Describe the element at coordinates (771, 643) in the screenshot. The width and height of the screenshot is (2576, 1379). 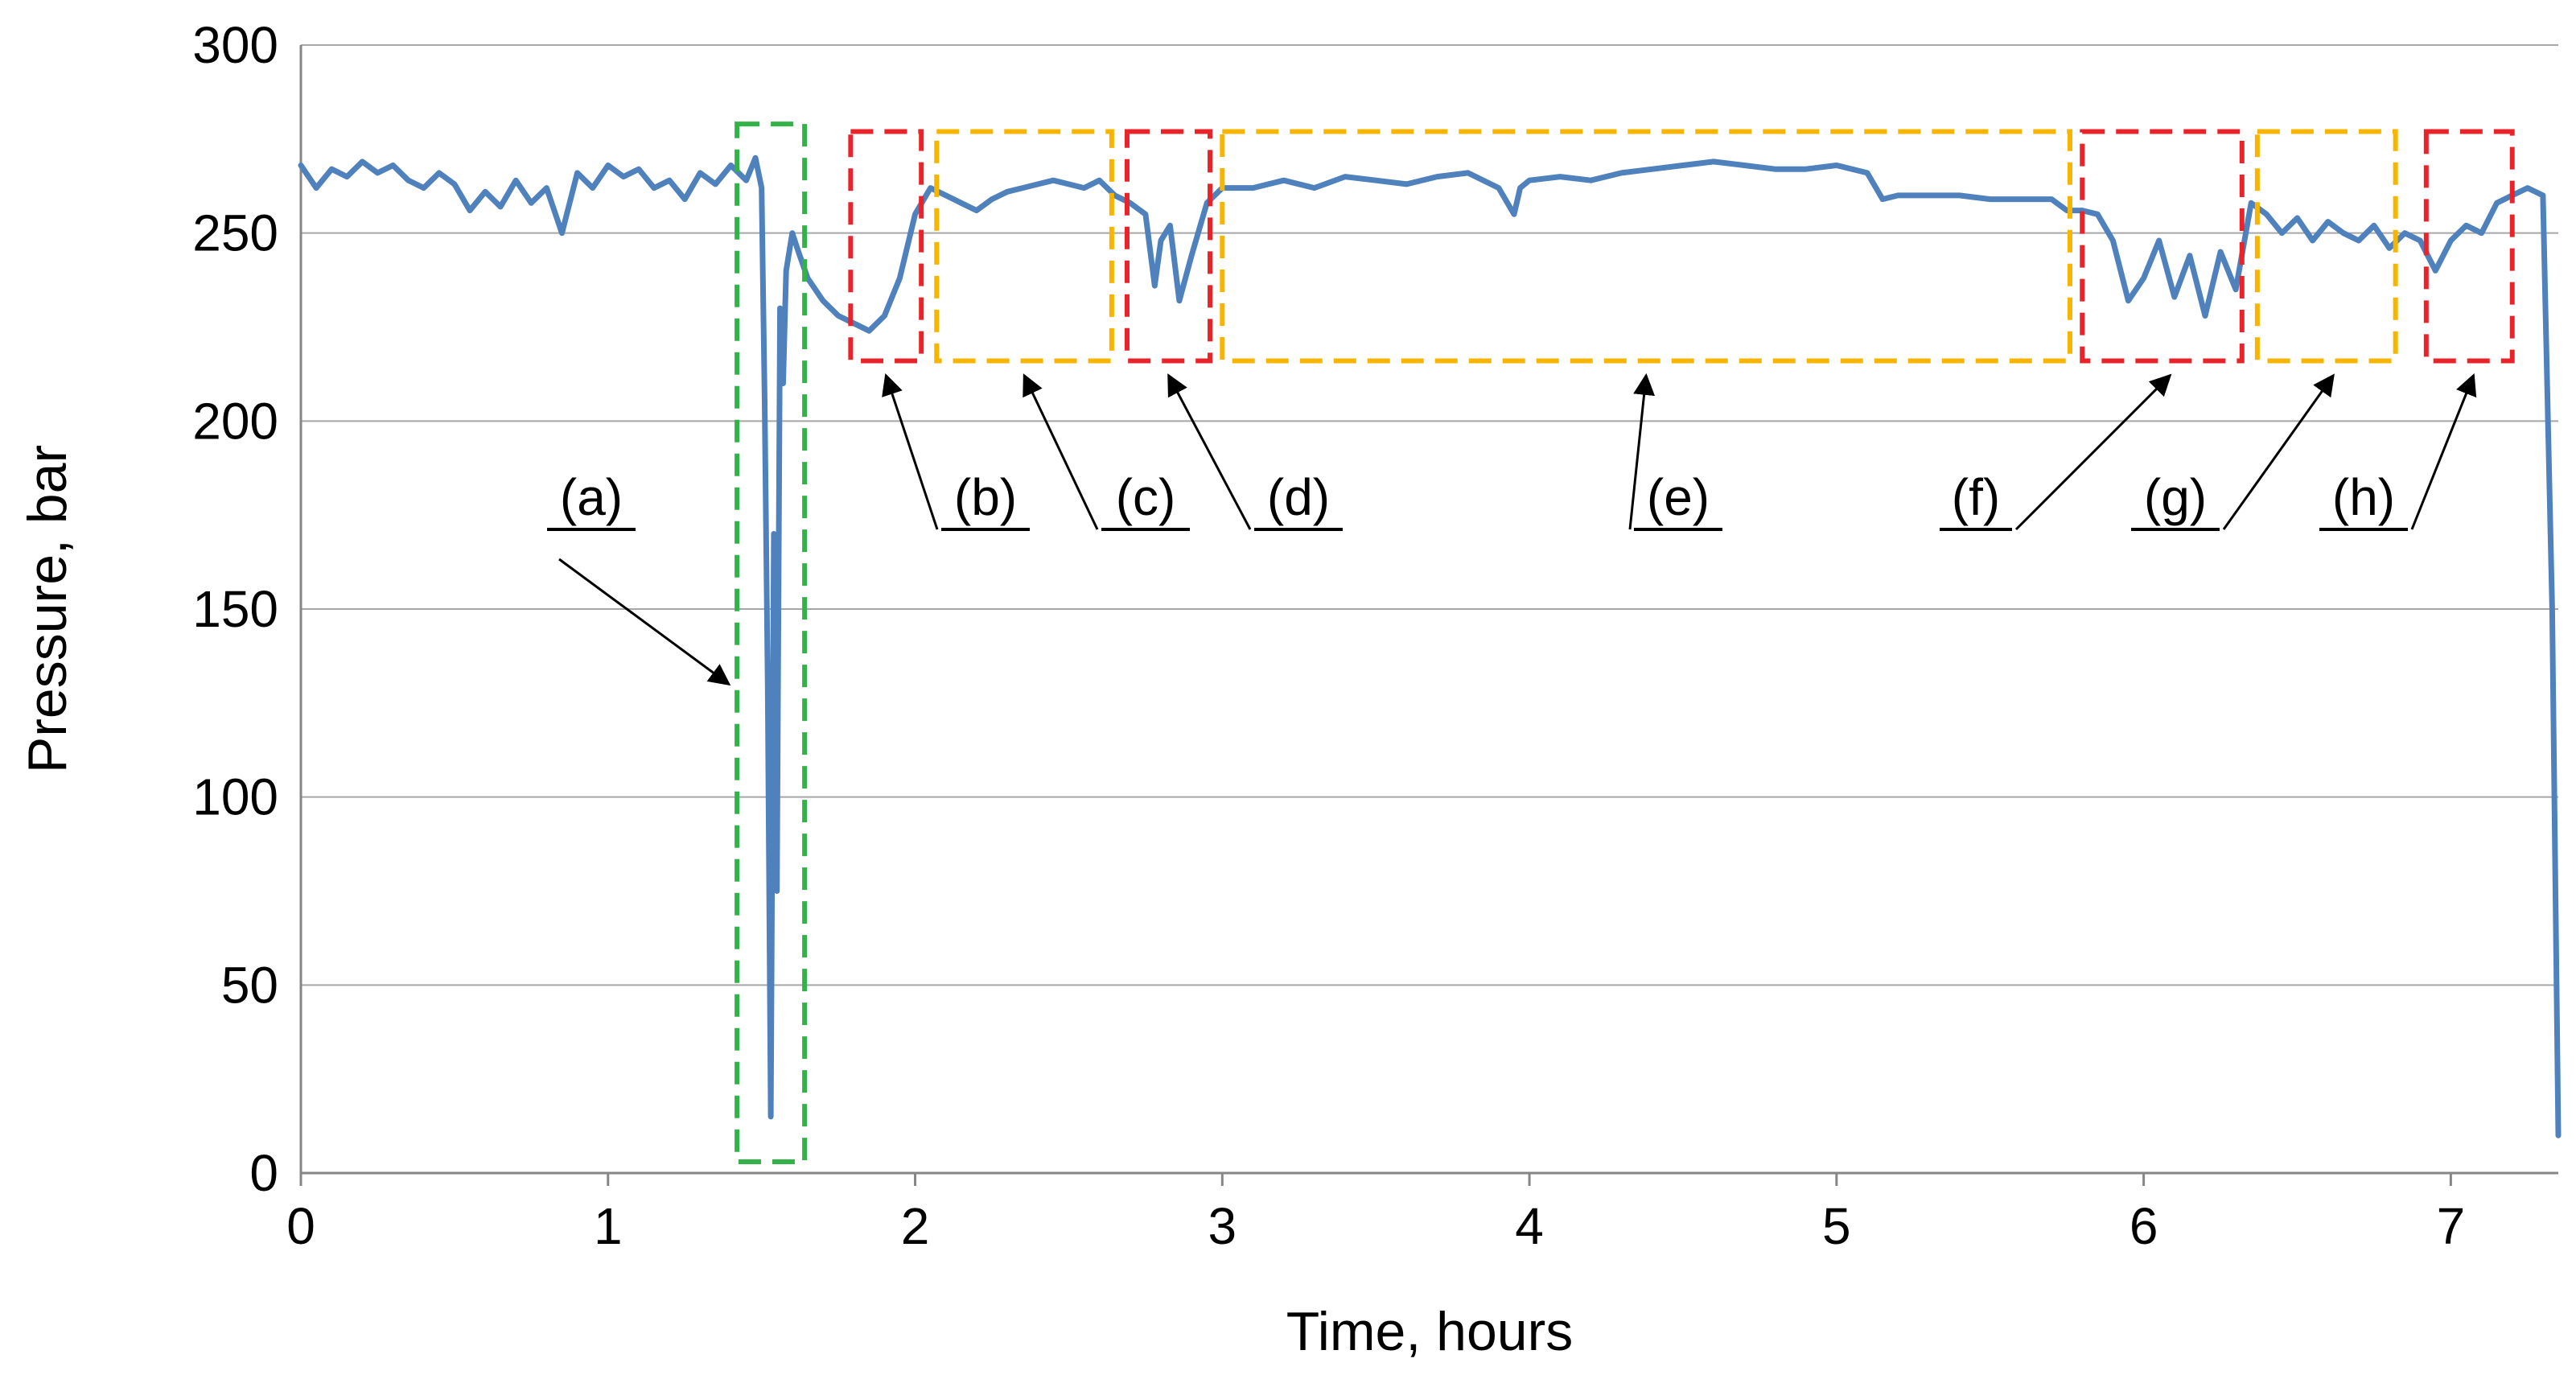
I see `annotation-box-a` at that location.